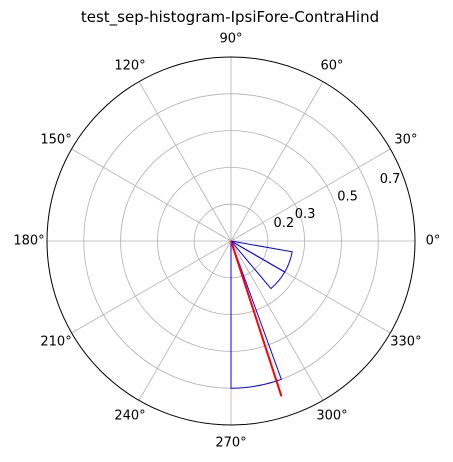  What do you see at coordinates (331, 66) in the screenshot?
I see `theta-tick-label: 60°` at bounding box center [331, 66].